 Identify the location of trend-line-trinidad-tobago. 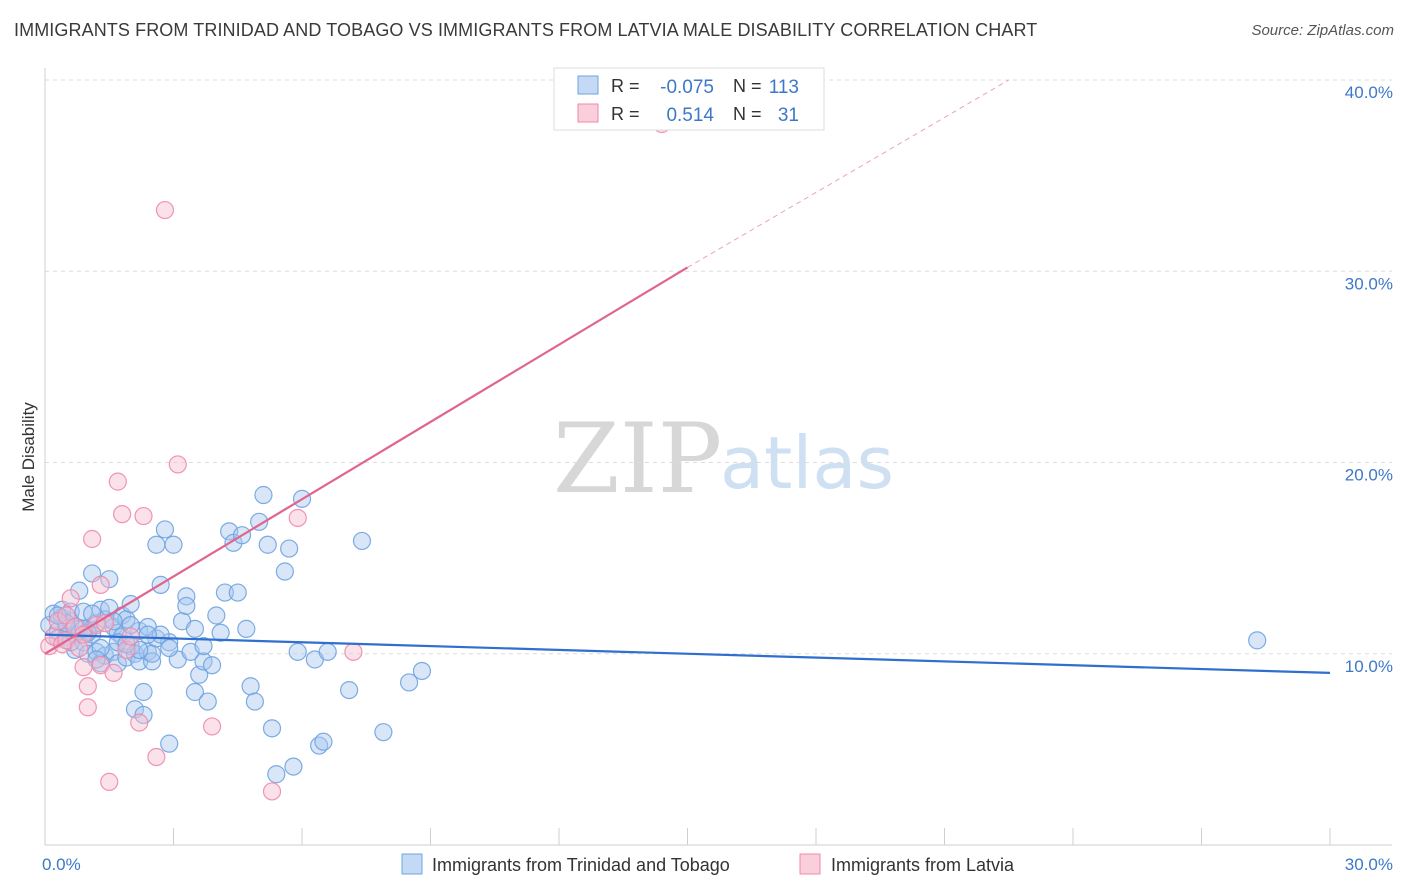
(687, 653).